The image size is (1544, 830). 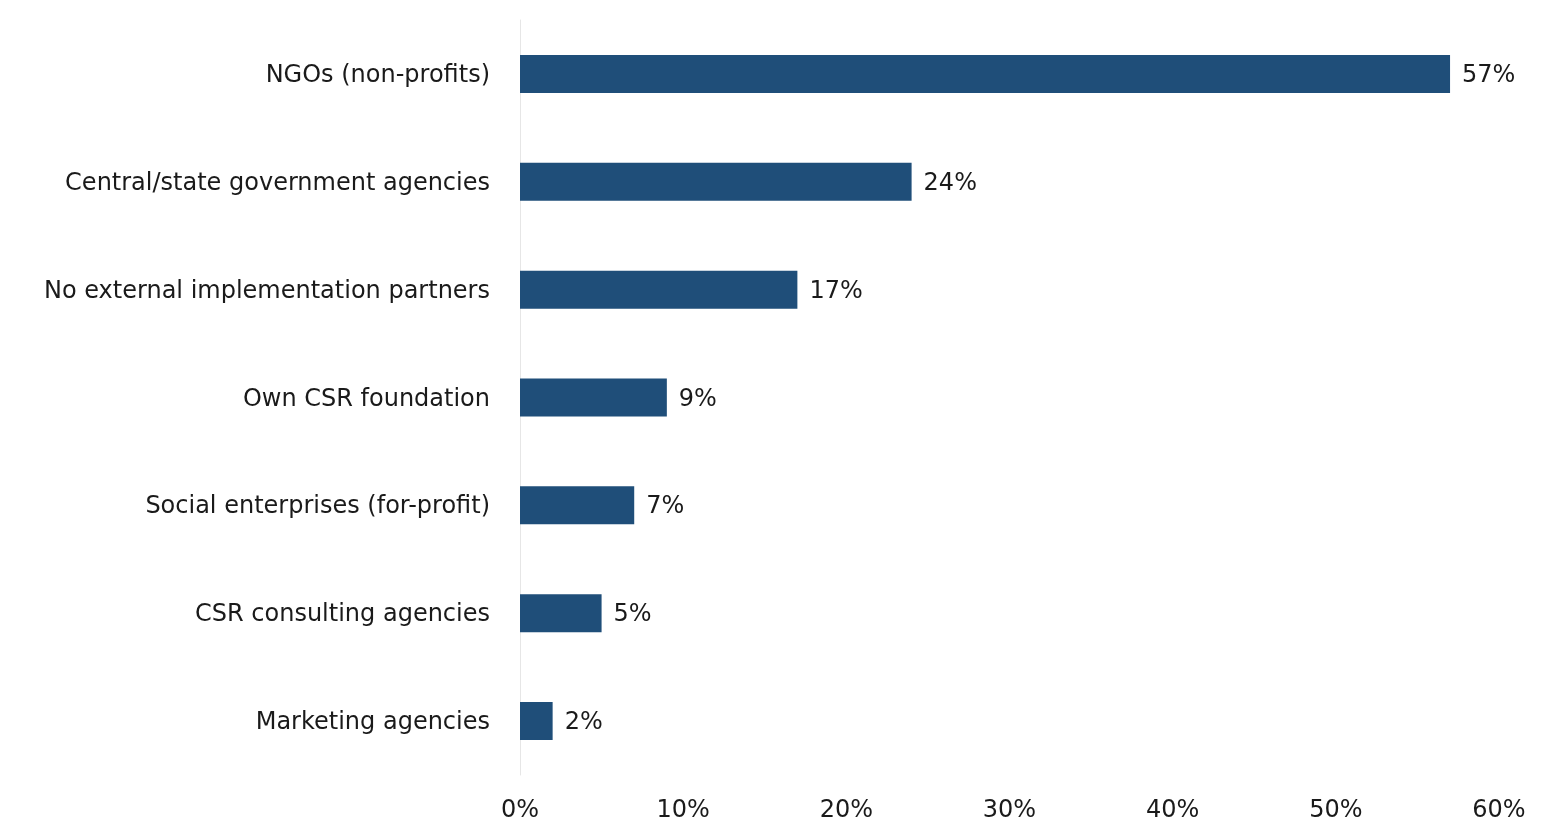 What do you see at coordinates (377, 73) in the screenshot?
I see `y-tick-label: NGOs (non-profits)` at bounding box center [377, 73].